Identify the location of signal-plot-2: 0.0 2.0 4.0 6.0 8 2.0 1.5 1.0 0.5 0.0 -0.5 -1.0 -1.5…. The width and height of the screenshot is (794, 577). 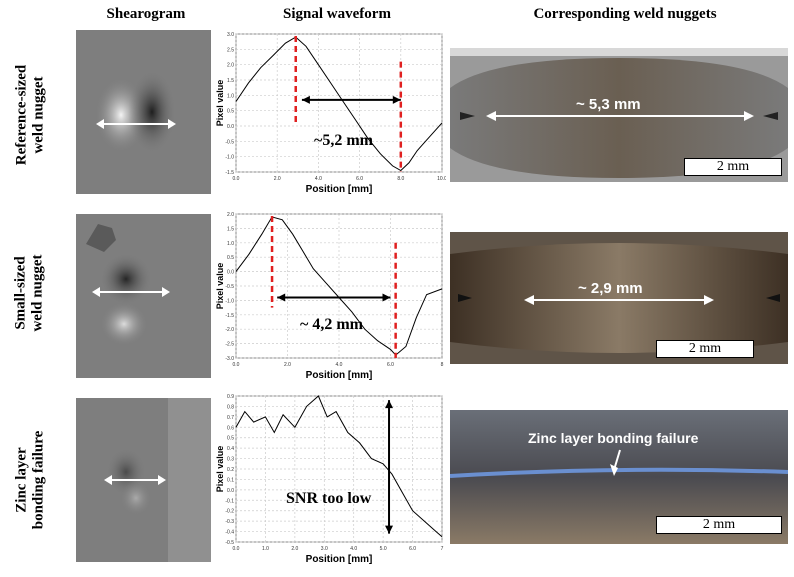
(330, 298).